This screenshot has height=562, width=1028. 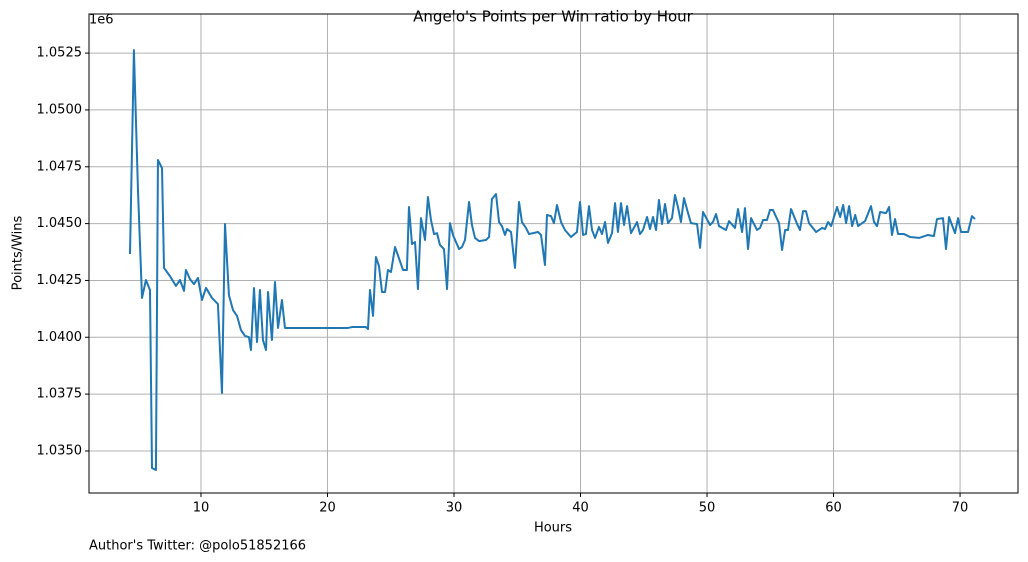 I want to click on offset-label: 1e6, so click(x=101, y=20).